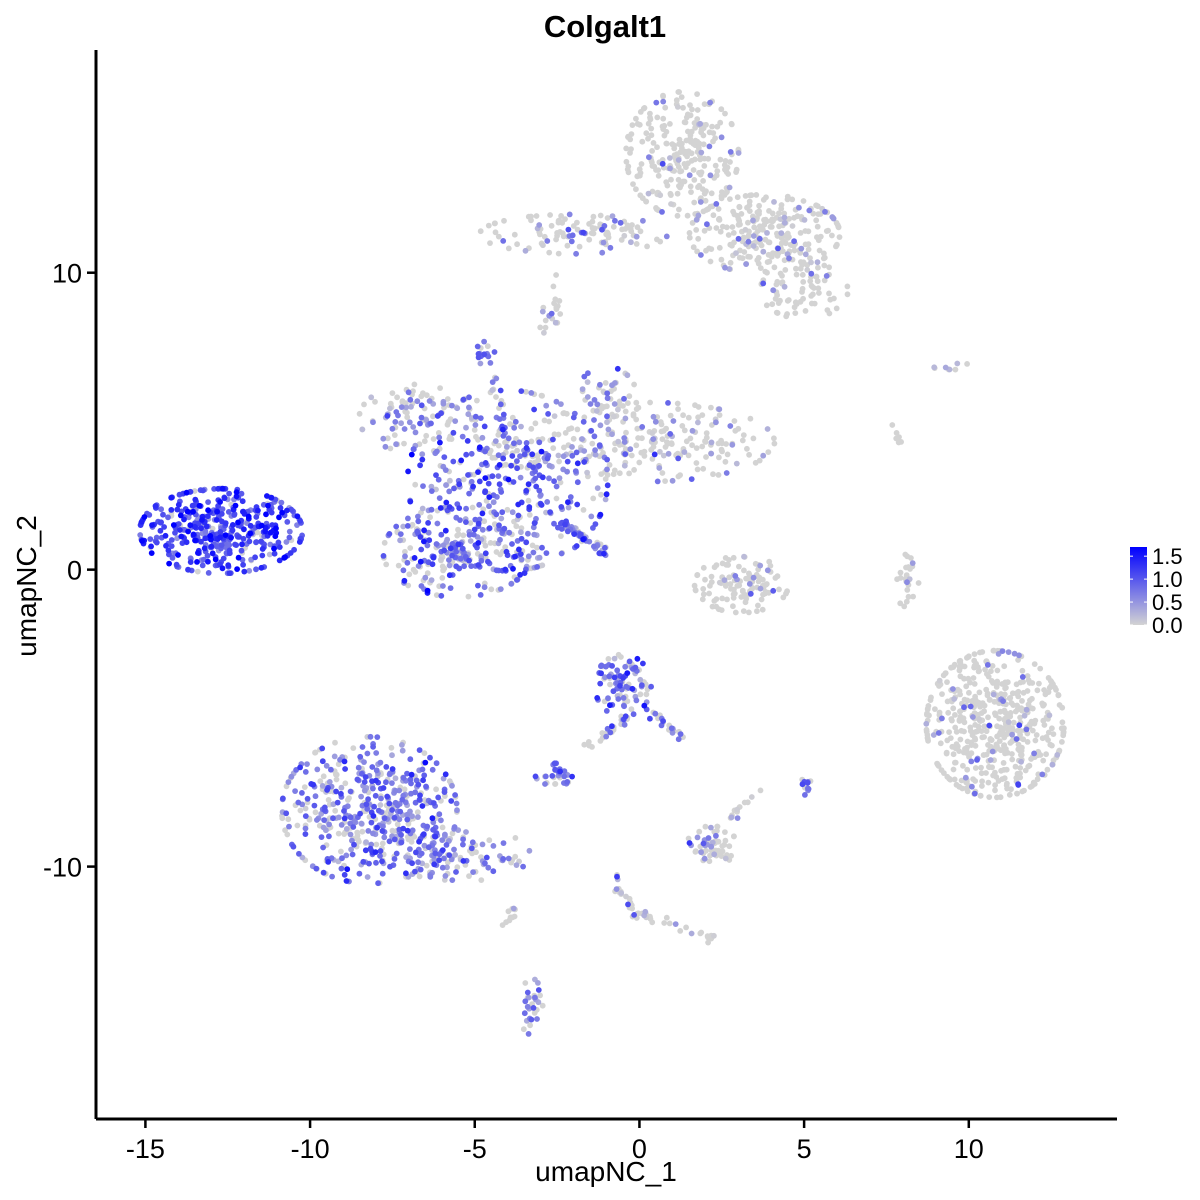  Describe the element at coordinates (67, 274) in the screenshot. I see `y-tick-label: 10` at that location.